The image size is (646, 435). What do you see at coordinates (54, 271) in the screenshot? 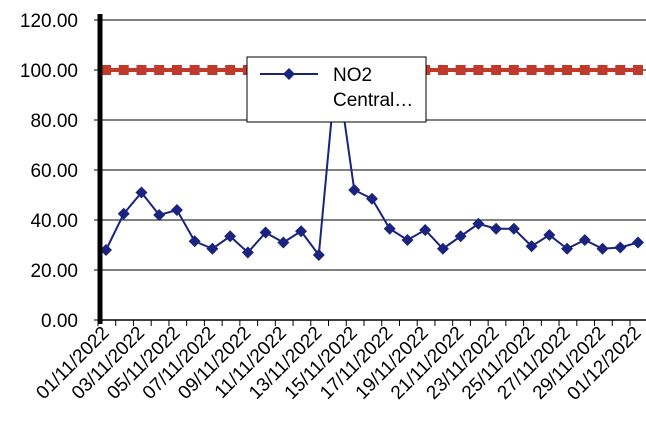
I see `y-tick-label: 20.00` at bounding box center [54, 271].